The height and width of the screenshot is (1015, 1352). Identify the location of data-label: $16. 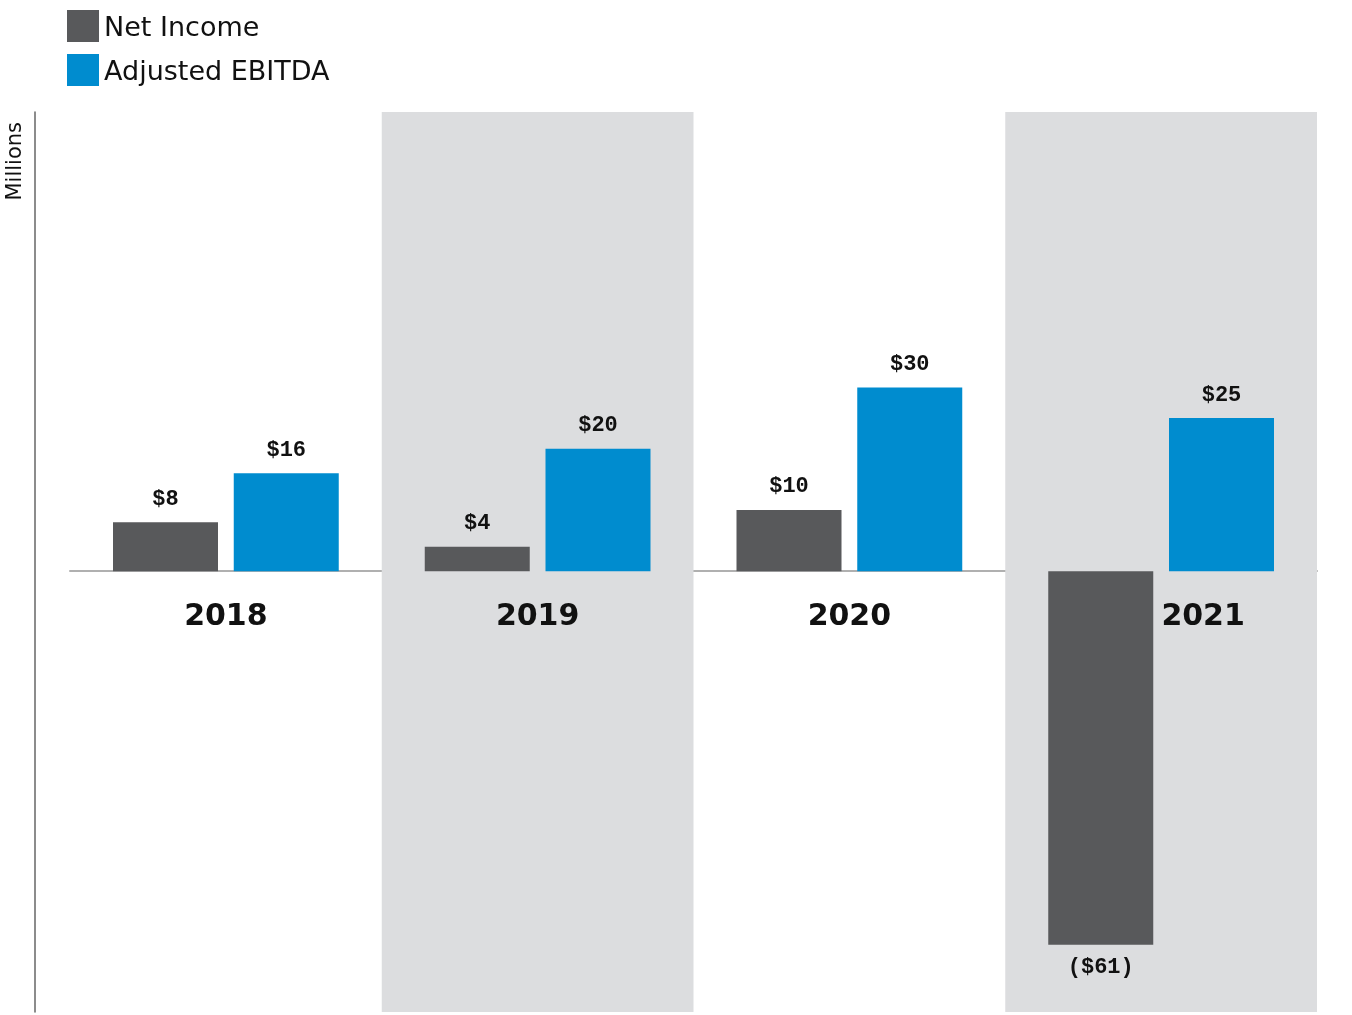
(286, 450).